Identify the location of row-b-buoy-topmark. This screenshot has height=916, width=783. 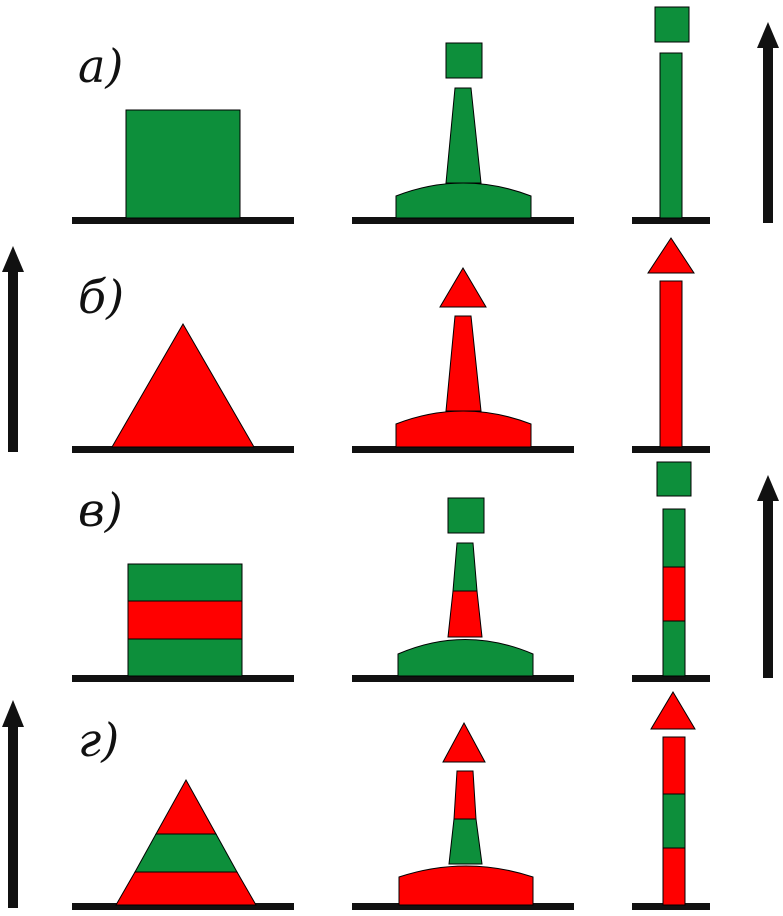
(463, 287).